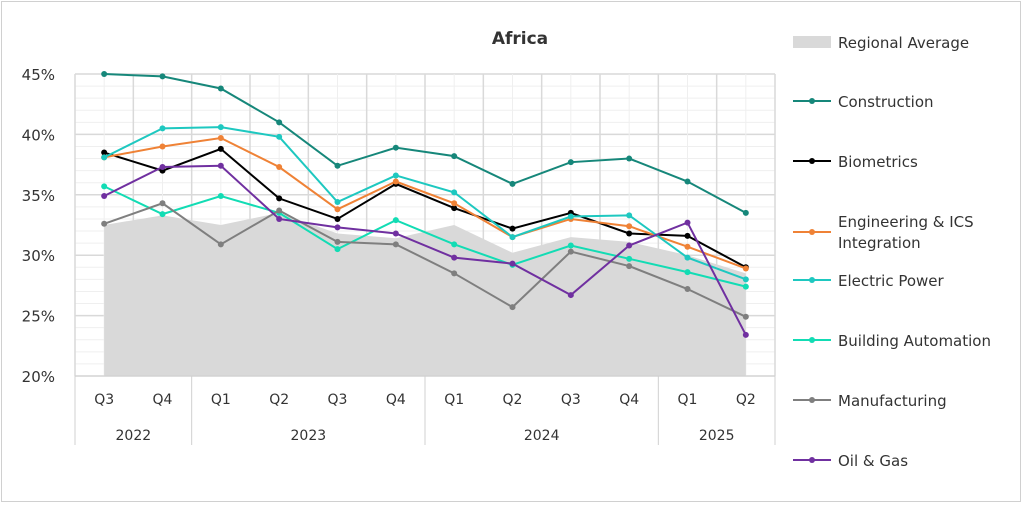  I want to click on y-tick-label: 20%, so click(38, 377).